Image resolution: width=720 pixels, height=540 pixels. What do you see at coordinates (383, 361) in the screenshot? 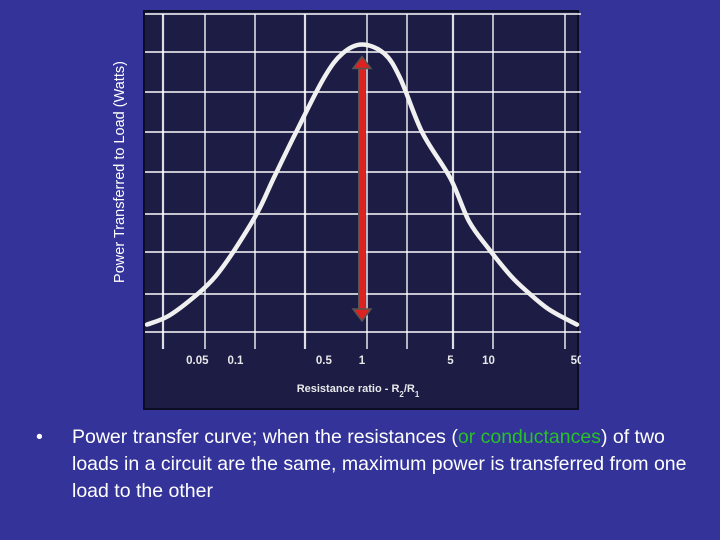
I see `x-tick-labels: 0.05 0.1 0.5 1 5 10 50` at bounding box center [383, 361].